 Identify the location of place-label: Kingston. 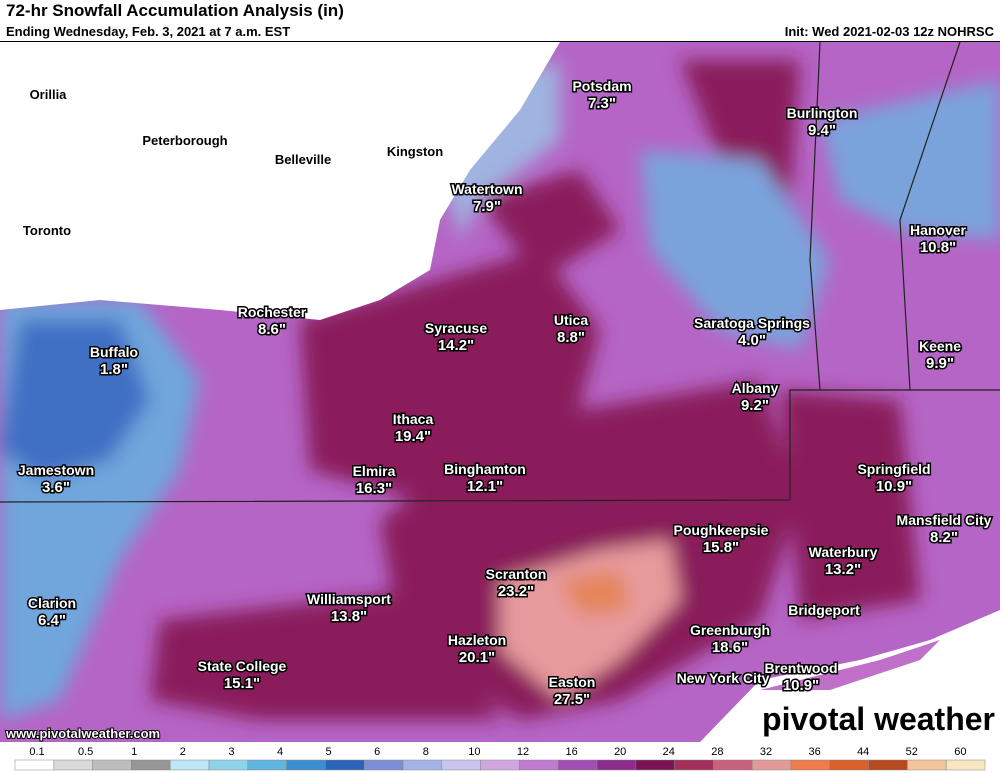
(415, 151).